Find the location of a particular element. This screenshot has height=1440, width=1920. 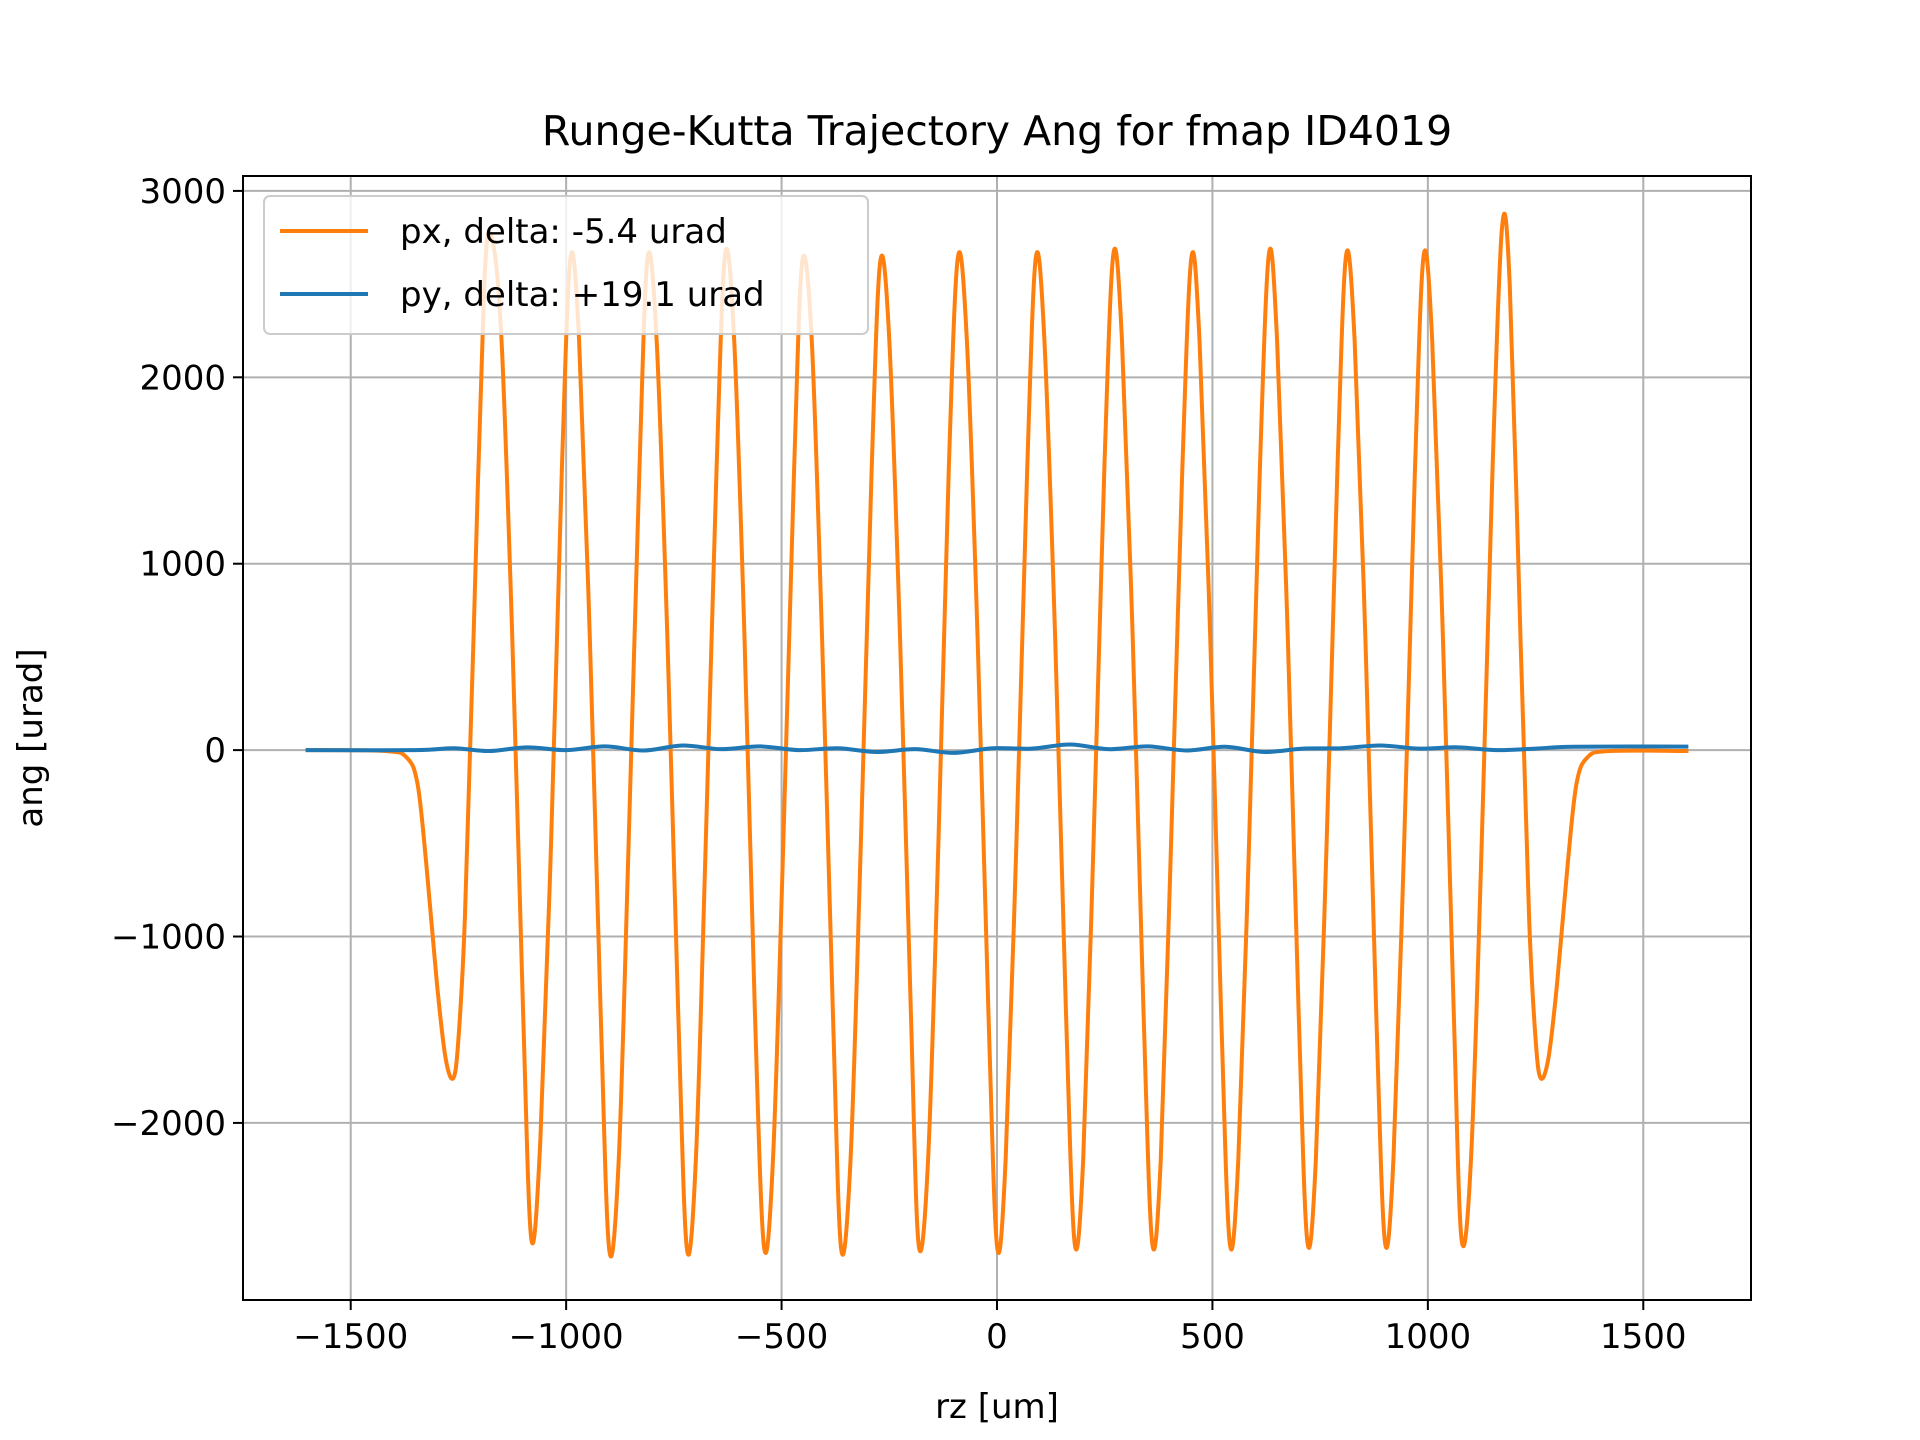

y-tick-label: 2000 is located at coordinates (182, 378).